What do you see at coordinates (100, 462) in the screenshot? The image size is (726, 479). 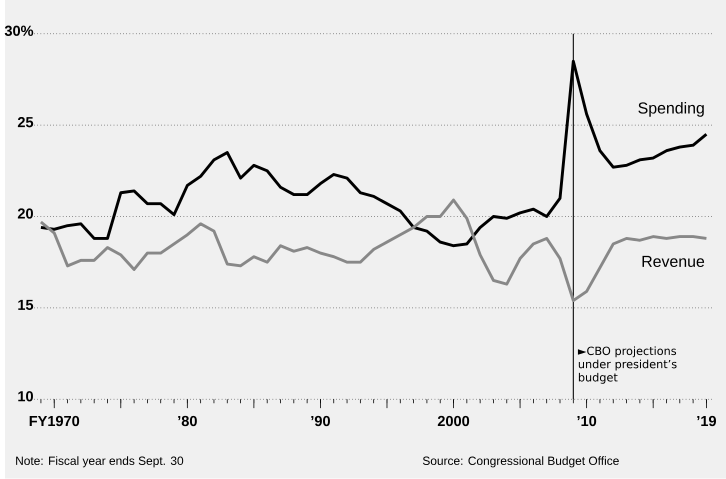 I see `text: Note: Fiscal year ends Sept. 30` at bounding box center [100, 462].